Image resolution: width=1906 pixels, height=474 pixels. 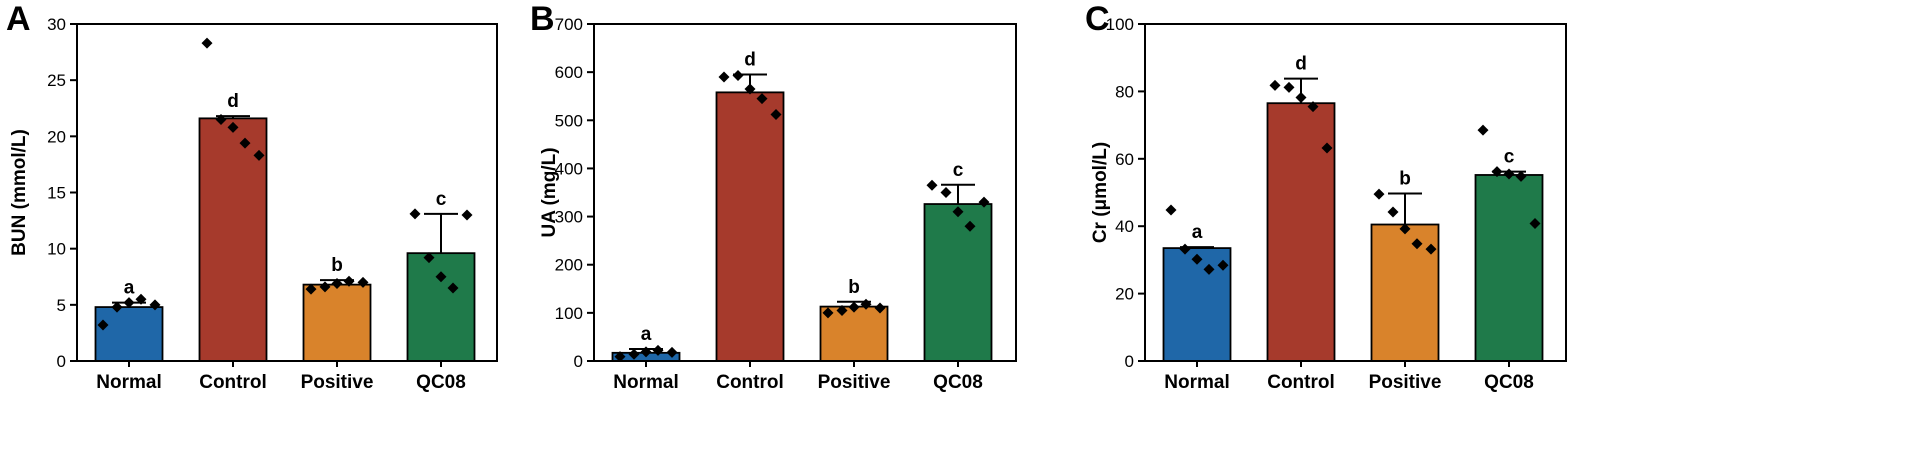 I want to click on panel-letter: C, so click(x=1097, y=19).